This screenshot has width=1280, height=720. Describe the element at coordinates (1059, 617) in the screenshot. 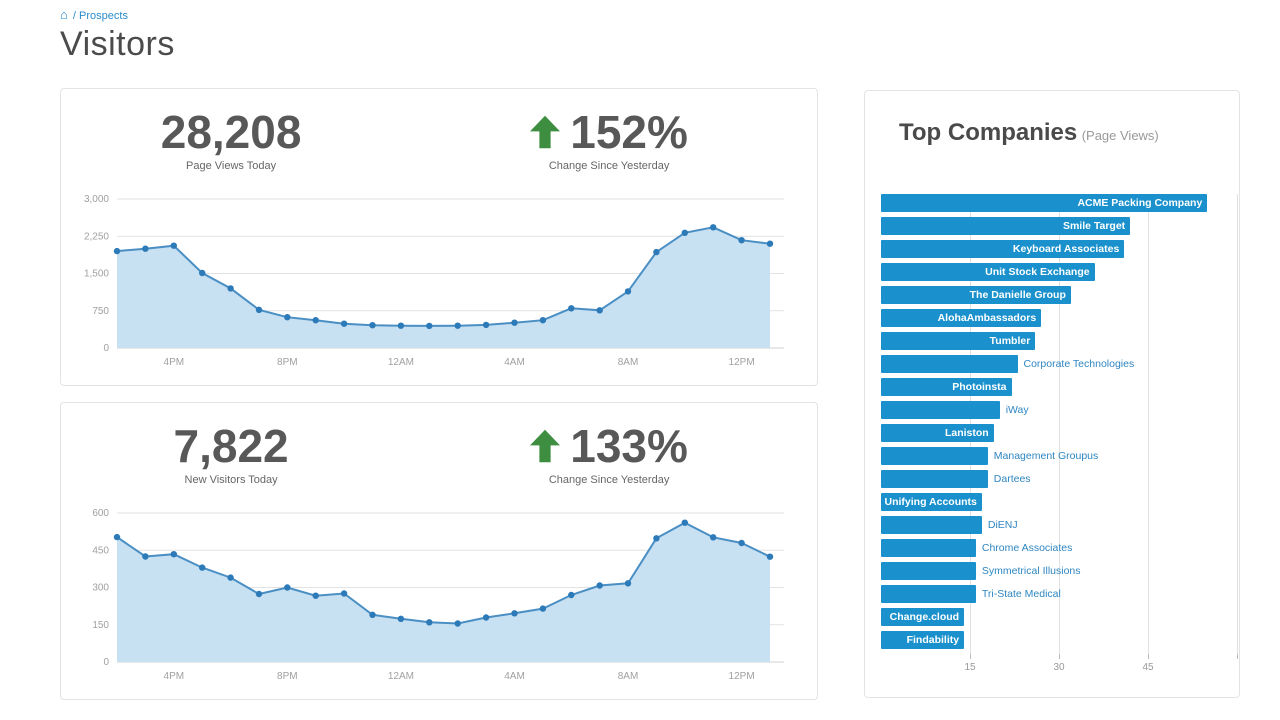

I see `company-bar-row: Change.cloud` at that location.